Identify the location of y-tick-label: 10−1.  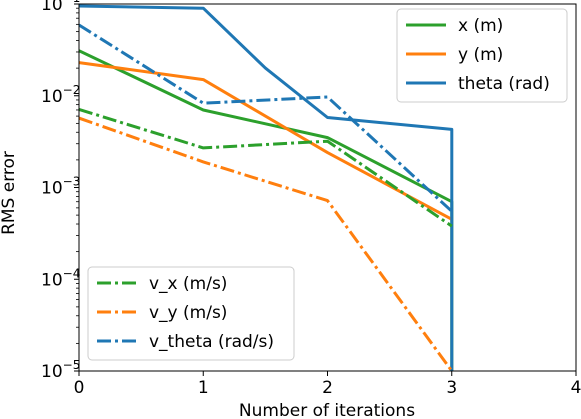
(60, 7).